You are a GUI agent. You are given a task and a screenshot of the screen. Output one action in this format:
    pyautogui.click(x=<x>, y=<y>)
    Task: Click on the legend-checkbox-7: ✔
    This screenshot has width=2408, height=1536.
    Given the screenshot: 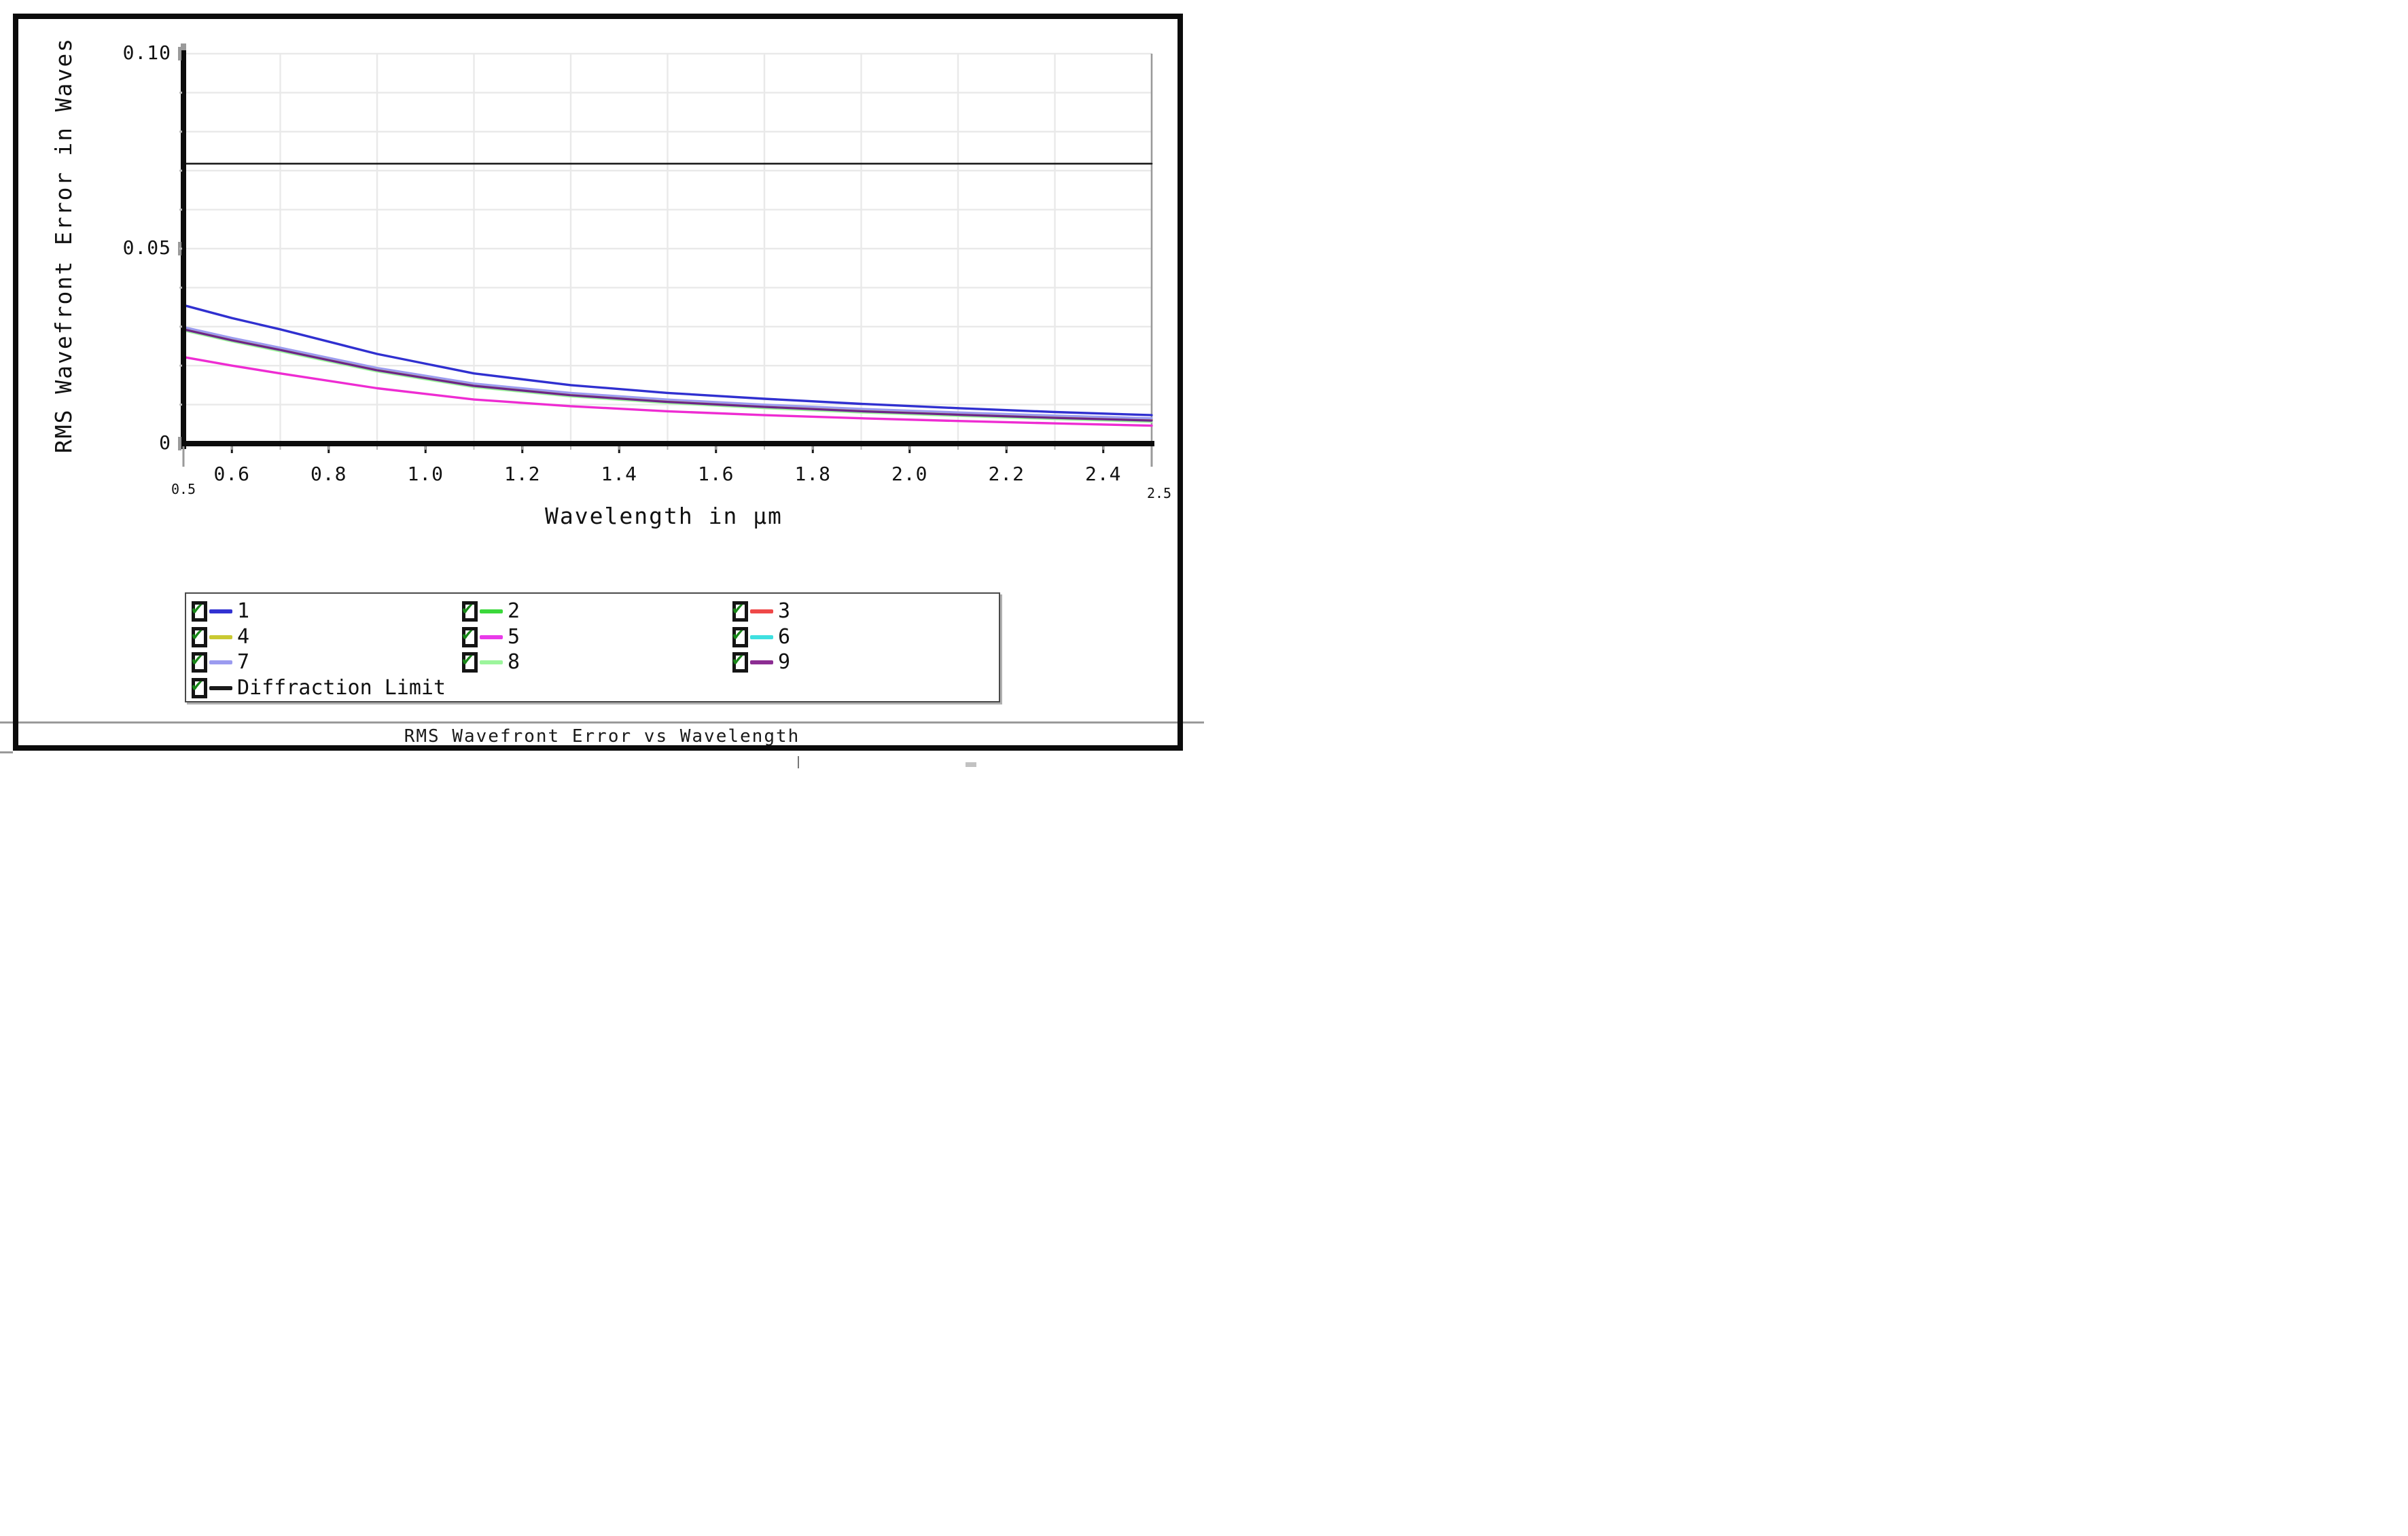 What is the action you would take?
    pyautogui.click(x=199, y=661)
    